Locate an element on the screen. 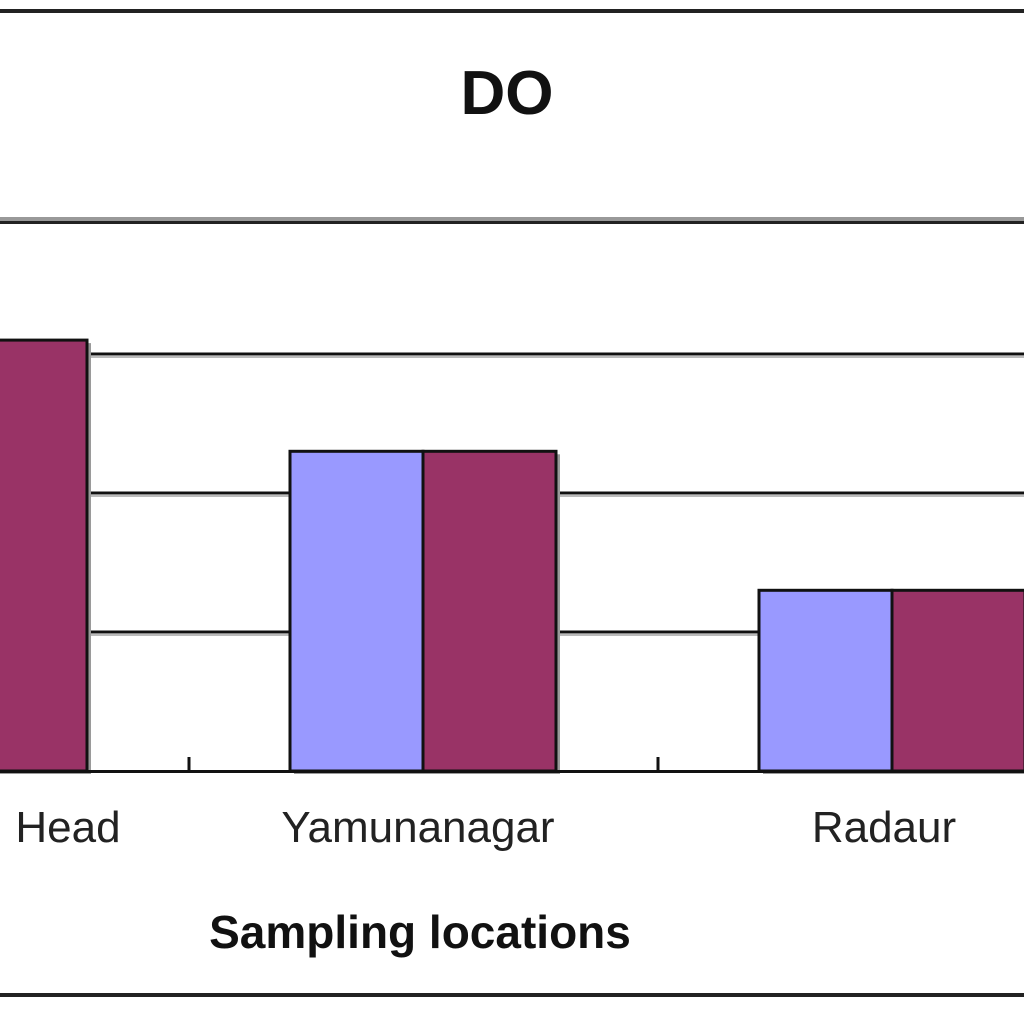 The image size is (1024, 1024). bar-s1-c1 is located at coordinates (489, 611).